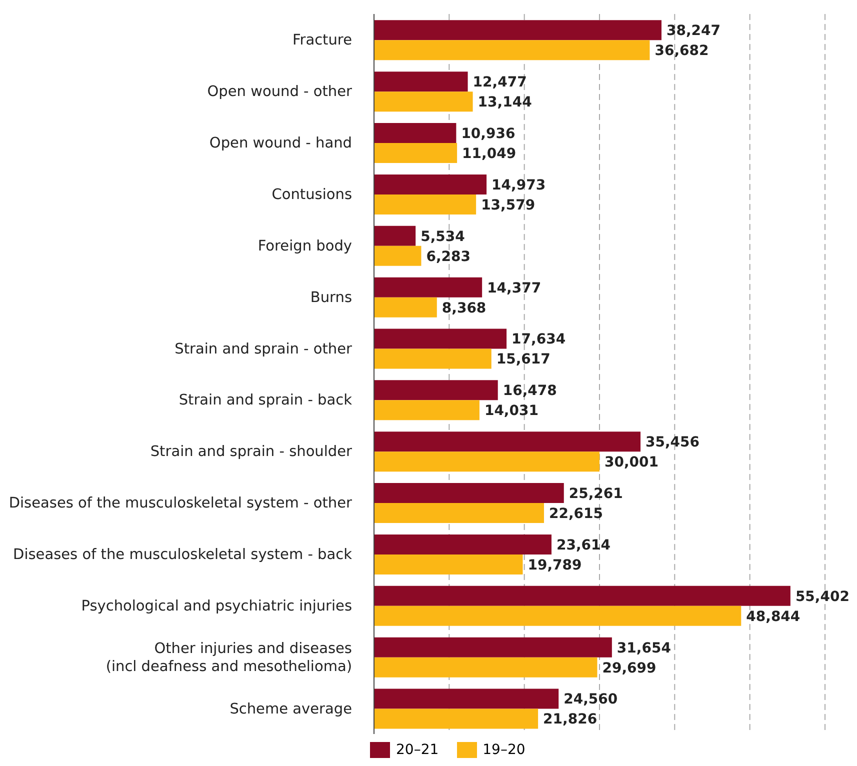 The image size is (857, 766). Describe the element at coordinates (693, 31) in the screenshot. I see `data-label: 38,247` at that location.